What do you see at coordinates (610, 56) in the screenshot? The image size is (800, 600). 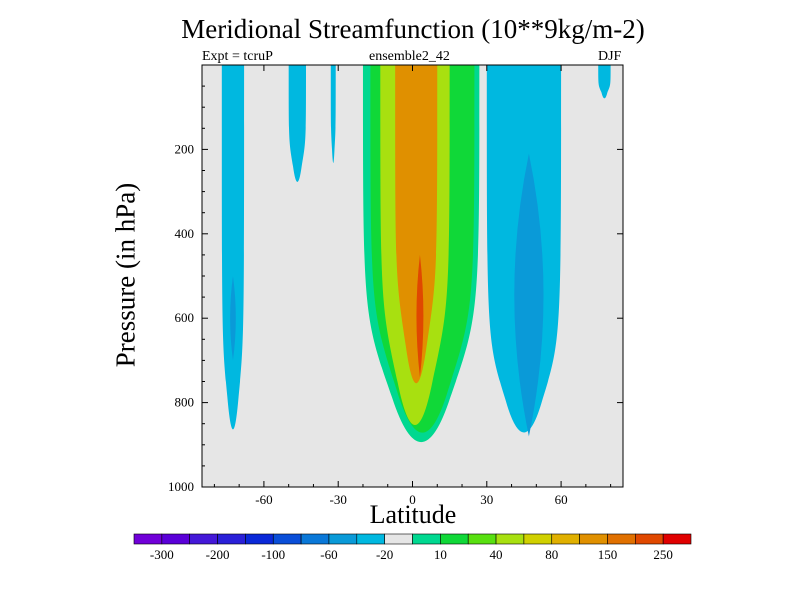 I see `season-label: DJF` at bounding box center [610, 56].